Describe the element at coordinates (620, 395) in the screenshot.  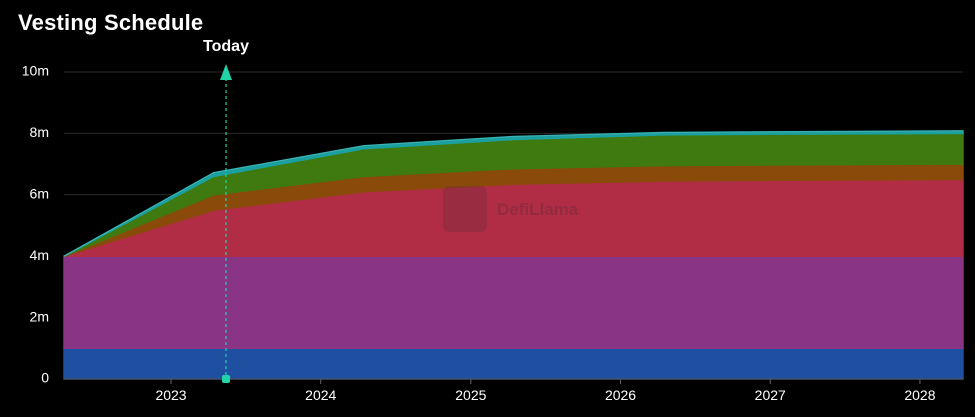
I see `x-tick-label: 2026` at that location.